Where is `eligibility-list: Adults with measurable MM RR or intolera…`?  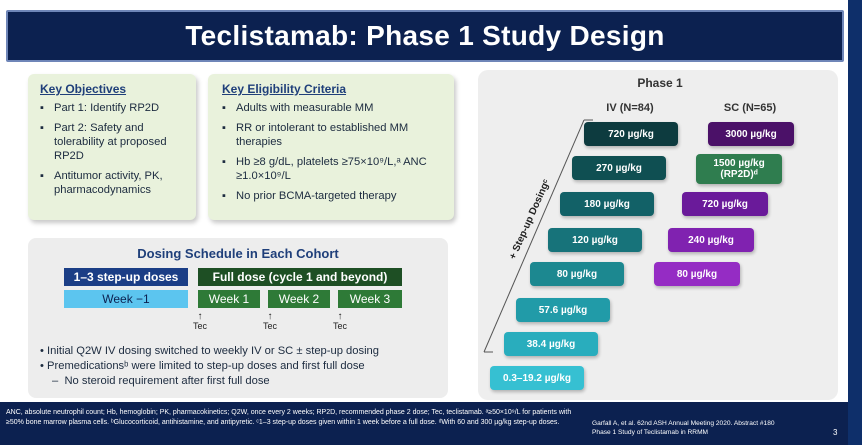
eligibility-list: Adults with measurable MM RR or intolera… is located at coordinates (333, 152).